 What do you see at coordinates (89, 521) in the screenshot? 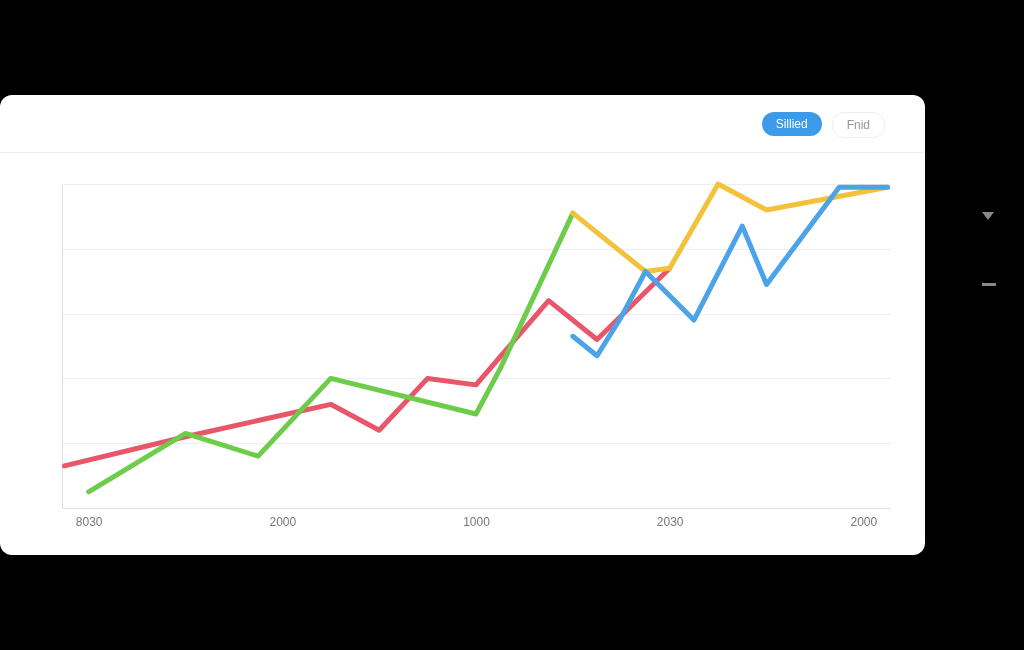
I see `x-tick-label: 8030` at bounding box center [89, 521].